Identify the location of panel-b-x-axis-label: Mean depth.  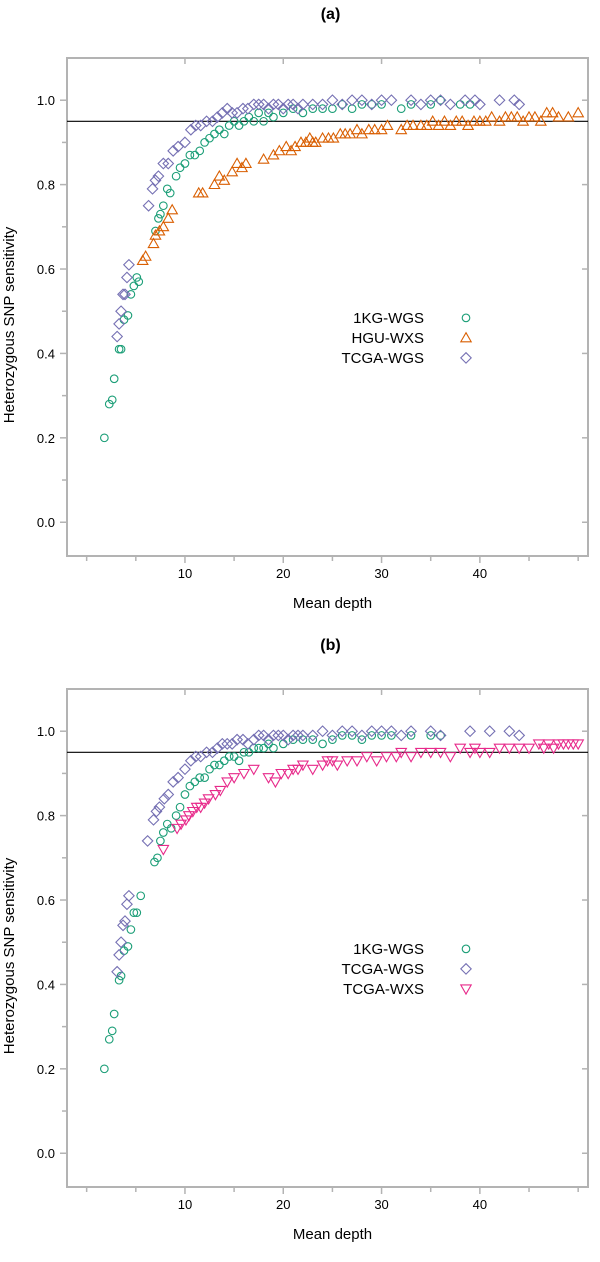
(332, 1234).